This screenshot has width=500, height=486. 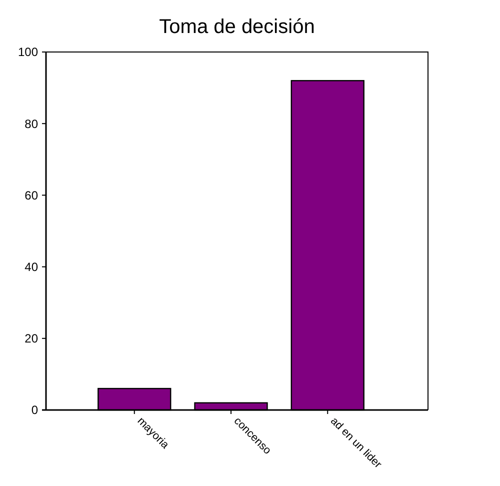 What do you see at coordinates (34, 410) in the screenshot?
I see `y-tick-label: 0` at bounding box center [34, 410].